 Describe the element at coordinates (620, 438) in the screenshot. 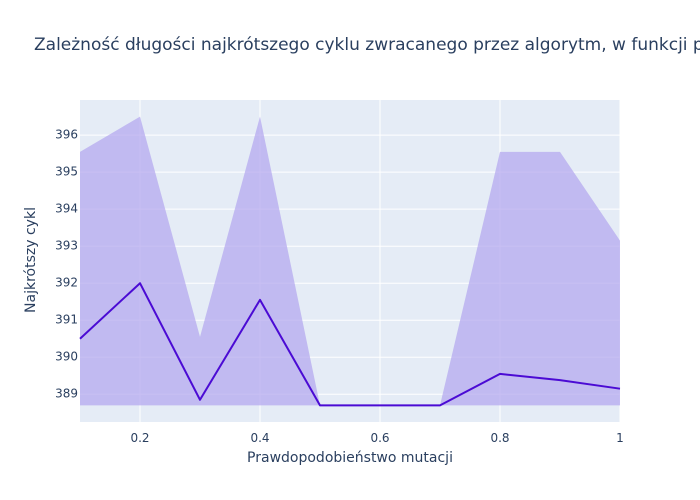

I see `x-tick-label: 1` at that location.